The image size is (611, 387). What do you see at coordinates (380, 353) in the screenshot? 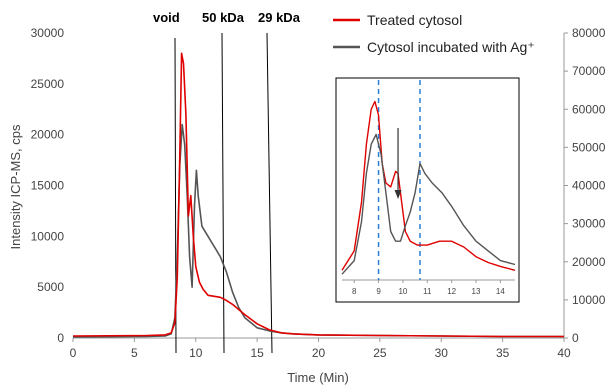
I see `x-tick-label: 25` at bounding box center [380, 353].